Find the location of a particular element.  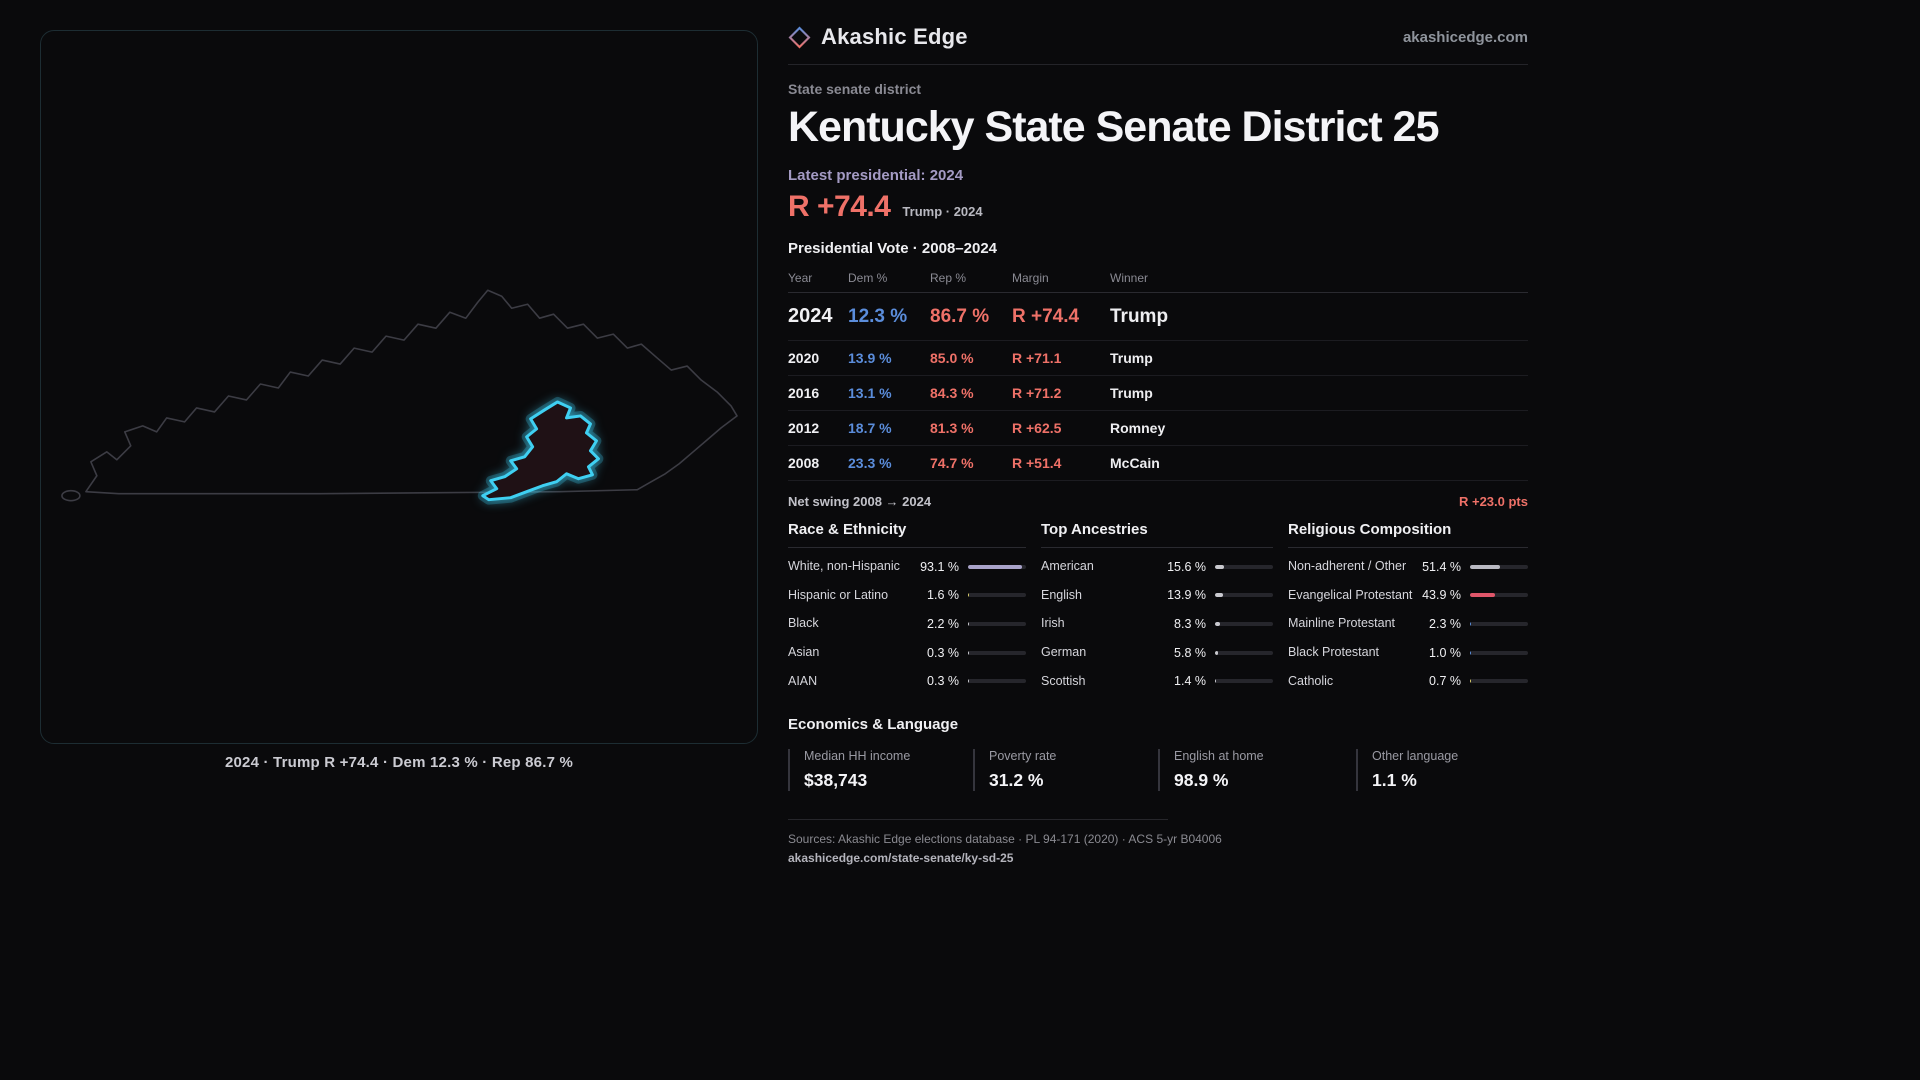

dem-cell: 13.9 % is located at coordinates (870, 358).